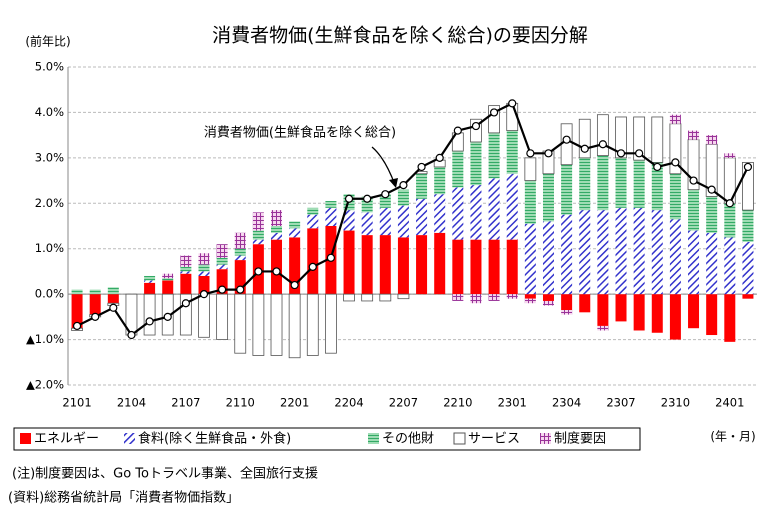 The width and height of the screenshot is (781, 527). What do you see at coordinates (185, 403) in the screenshot?
I see `x-tick-label: 2107` at bounding box center [185, 403].